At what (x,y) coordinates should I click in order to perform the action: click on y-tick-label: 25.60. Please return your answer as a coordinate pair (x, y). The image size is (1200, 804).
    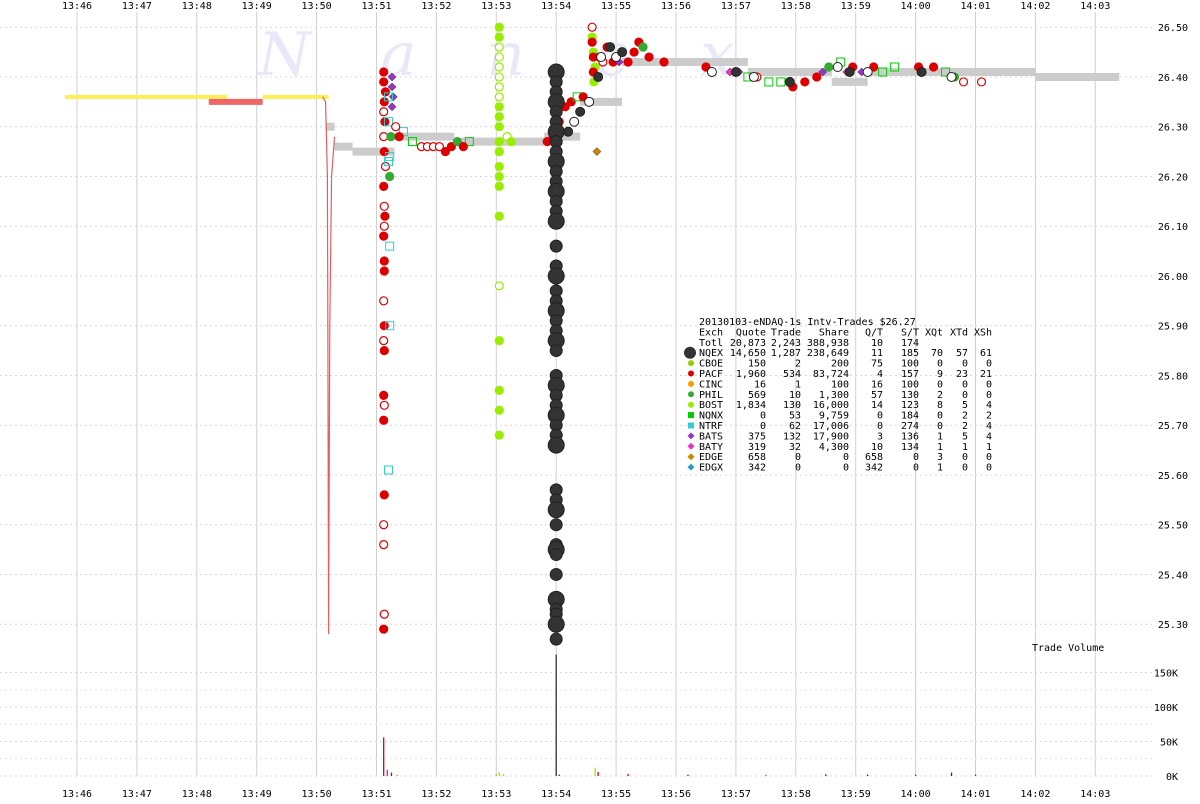
    Looking at the image, I should click on (1173, 476).